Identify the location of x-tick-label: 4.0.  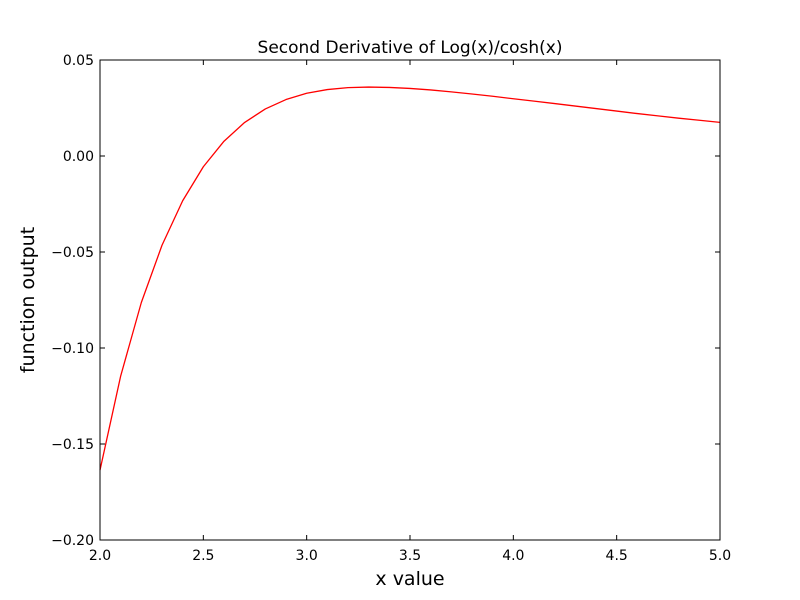
(513, 556).